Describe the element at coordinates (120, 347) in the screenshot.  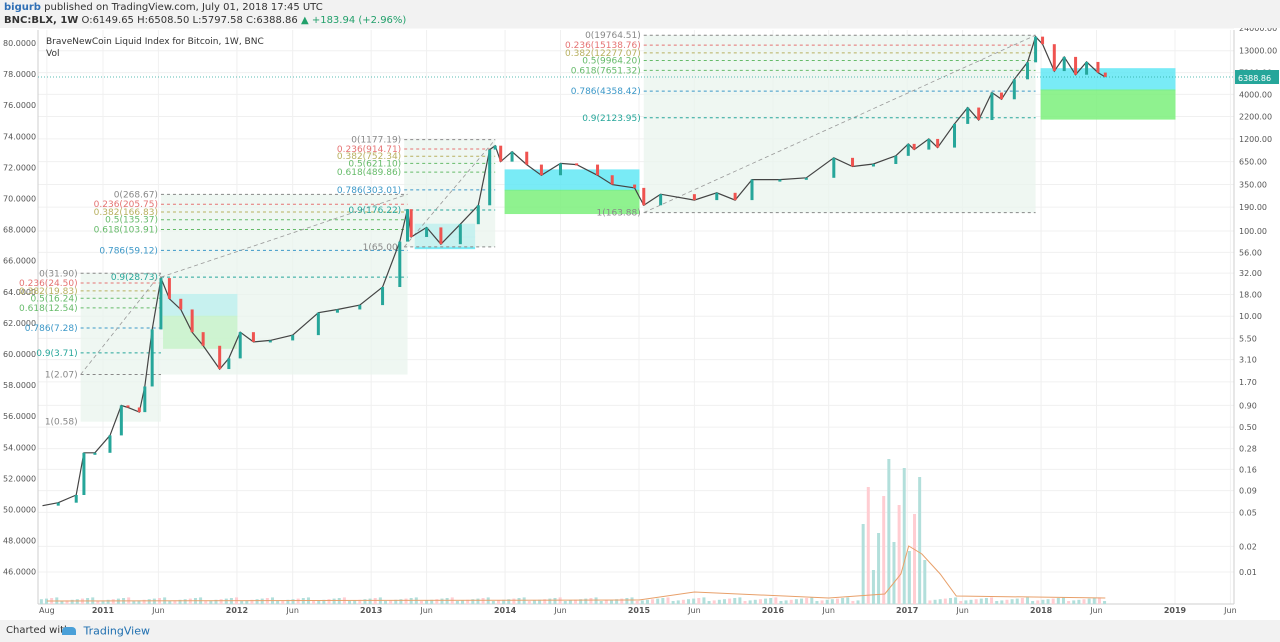
I see `fib-zone` at that location.